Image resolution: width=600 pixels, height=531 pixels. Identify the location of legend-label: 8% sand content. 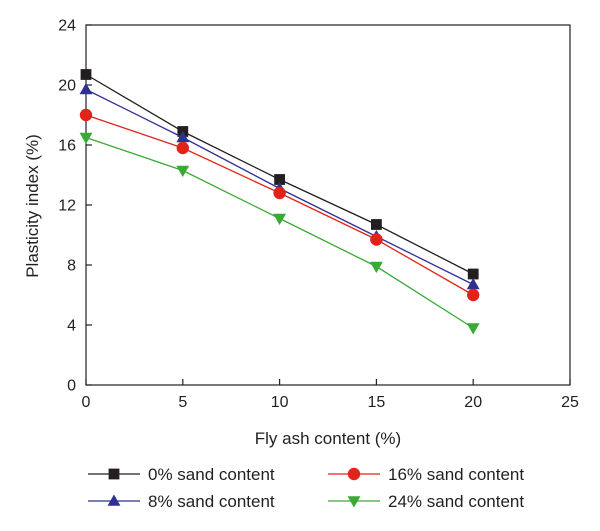
(211, 501).